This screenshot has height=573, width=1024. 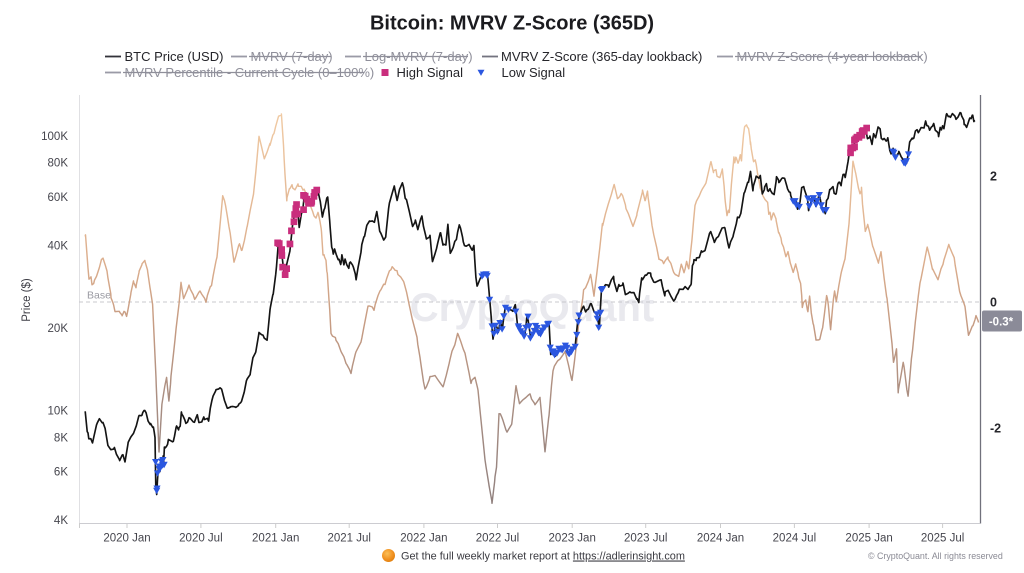 What do you see at coordinates (61, 438) in the screenshot?
I see `svg-text: 8K` at bounding box center [61, 438].